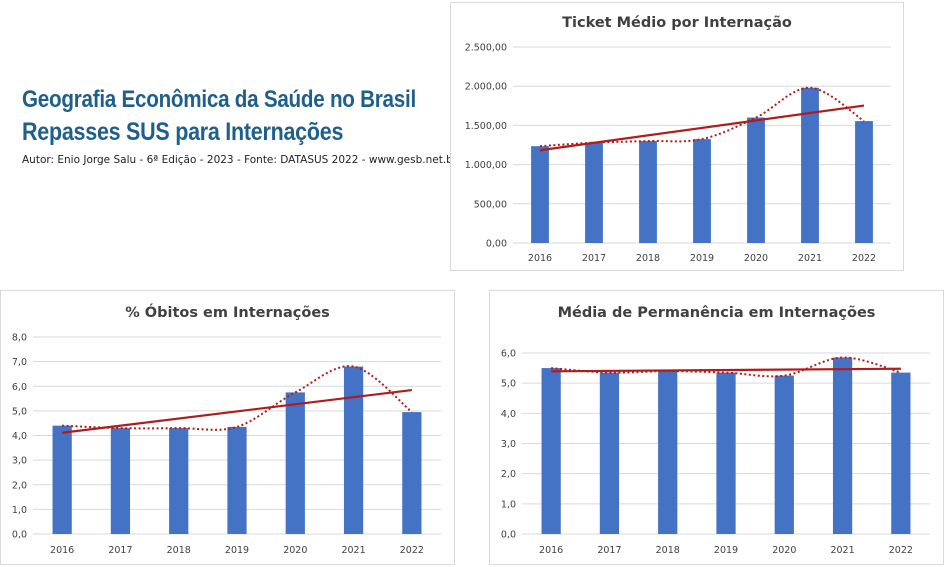 Image resolution: width=944 pixels, height=567 pixels. Describe the element at coordinates (486, 165) in the screenshot. I see `y-tick-label: 1.000,00` at that location.